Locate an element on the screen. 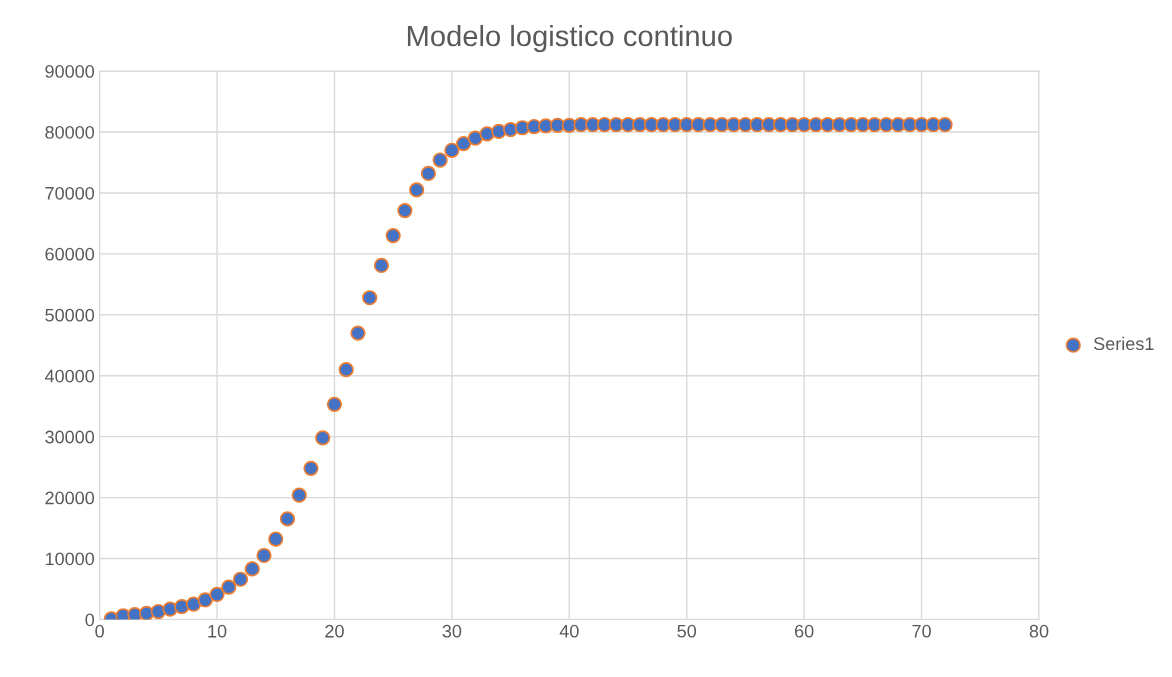 Image resolution: width=1172 pixels, height=677 pixels. x-tick-label: 80 is located at coordinates (1039, 631).